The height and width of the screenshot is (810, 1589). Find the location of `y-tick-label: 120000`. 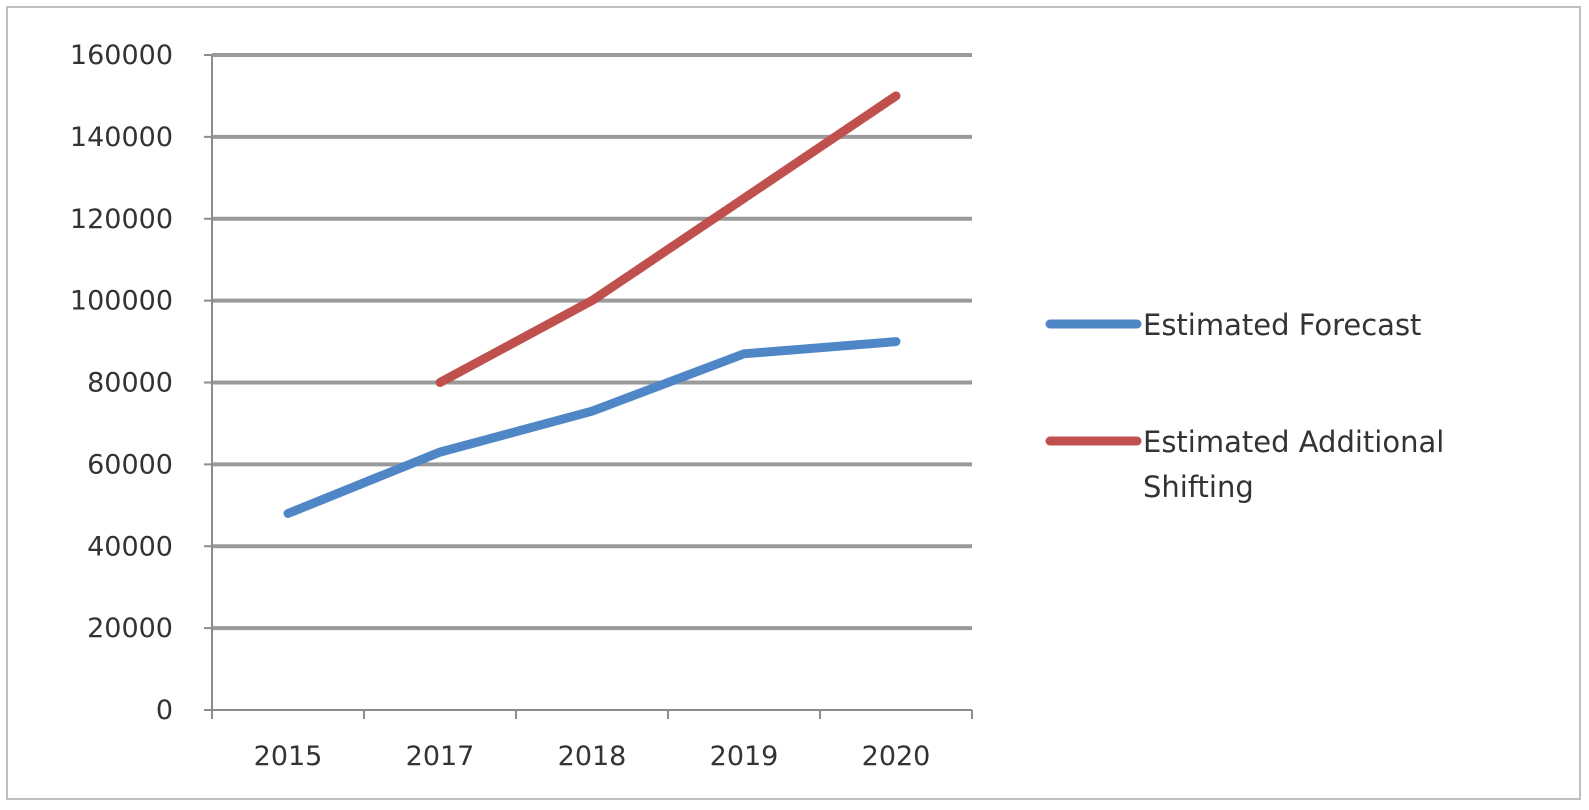

y-tick-label: 120000 is located at coordinates (121, 219).